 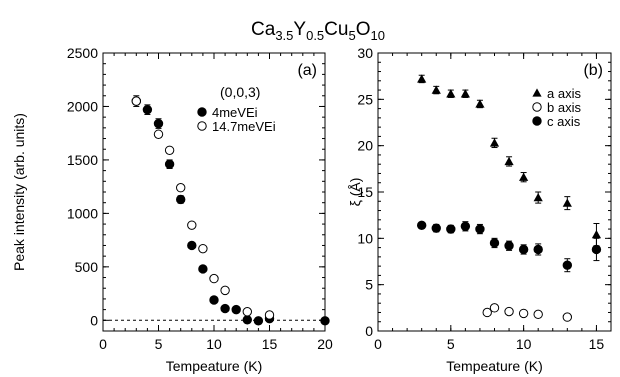 I want to click on y-tick-label: 15, so click(x=365, y=192).